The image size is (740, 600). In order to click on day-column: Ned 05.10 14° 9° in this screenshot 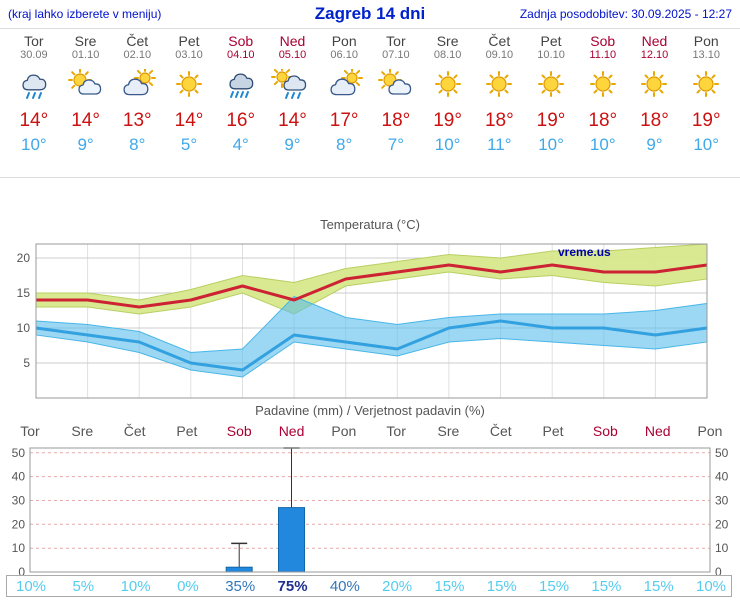, I will do `click(293, 94)`.